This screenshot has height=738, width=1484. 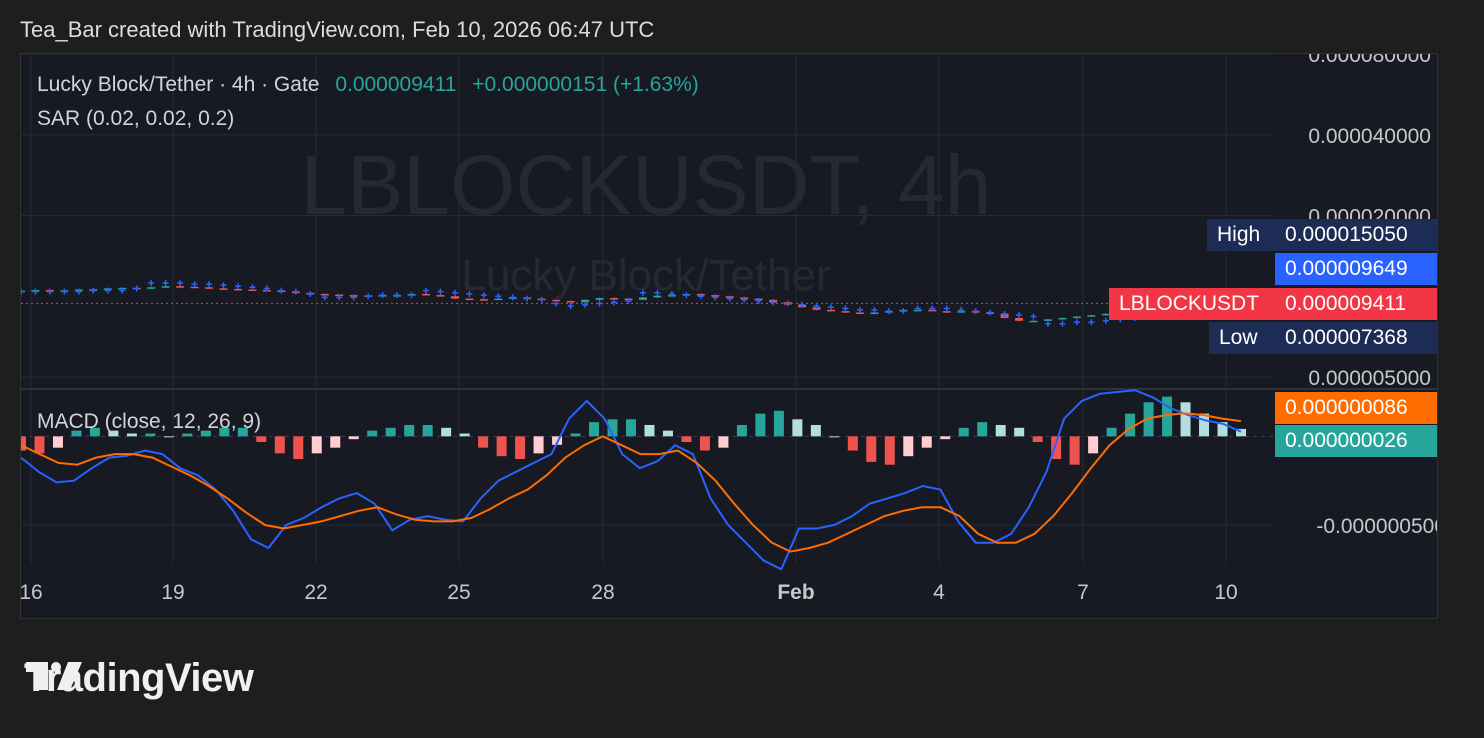 I want to click on watermark-description: Lucky Block/Tether, so click(x=645, y=275).